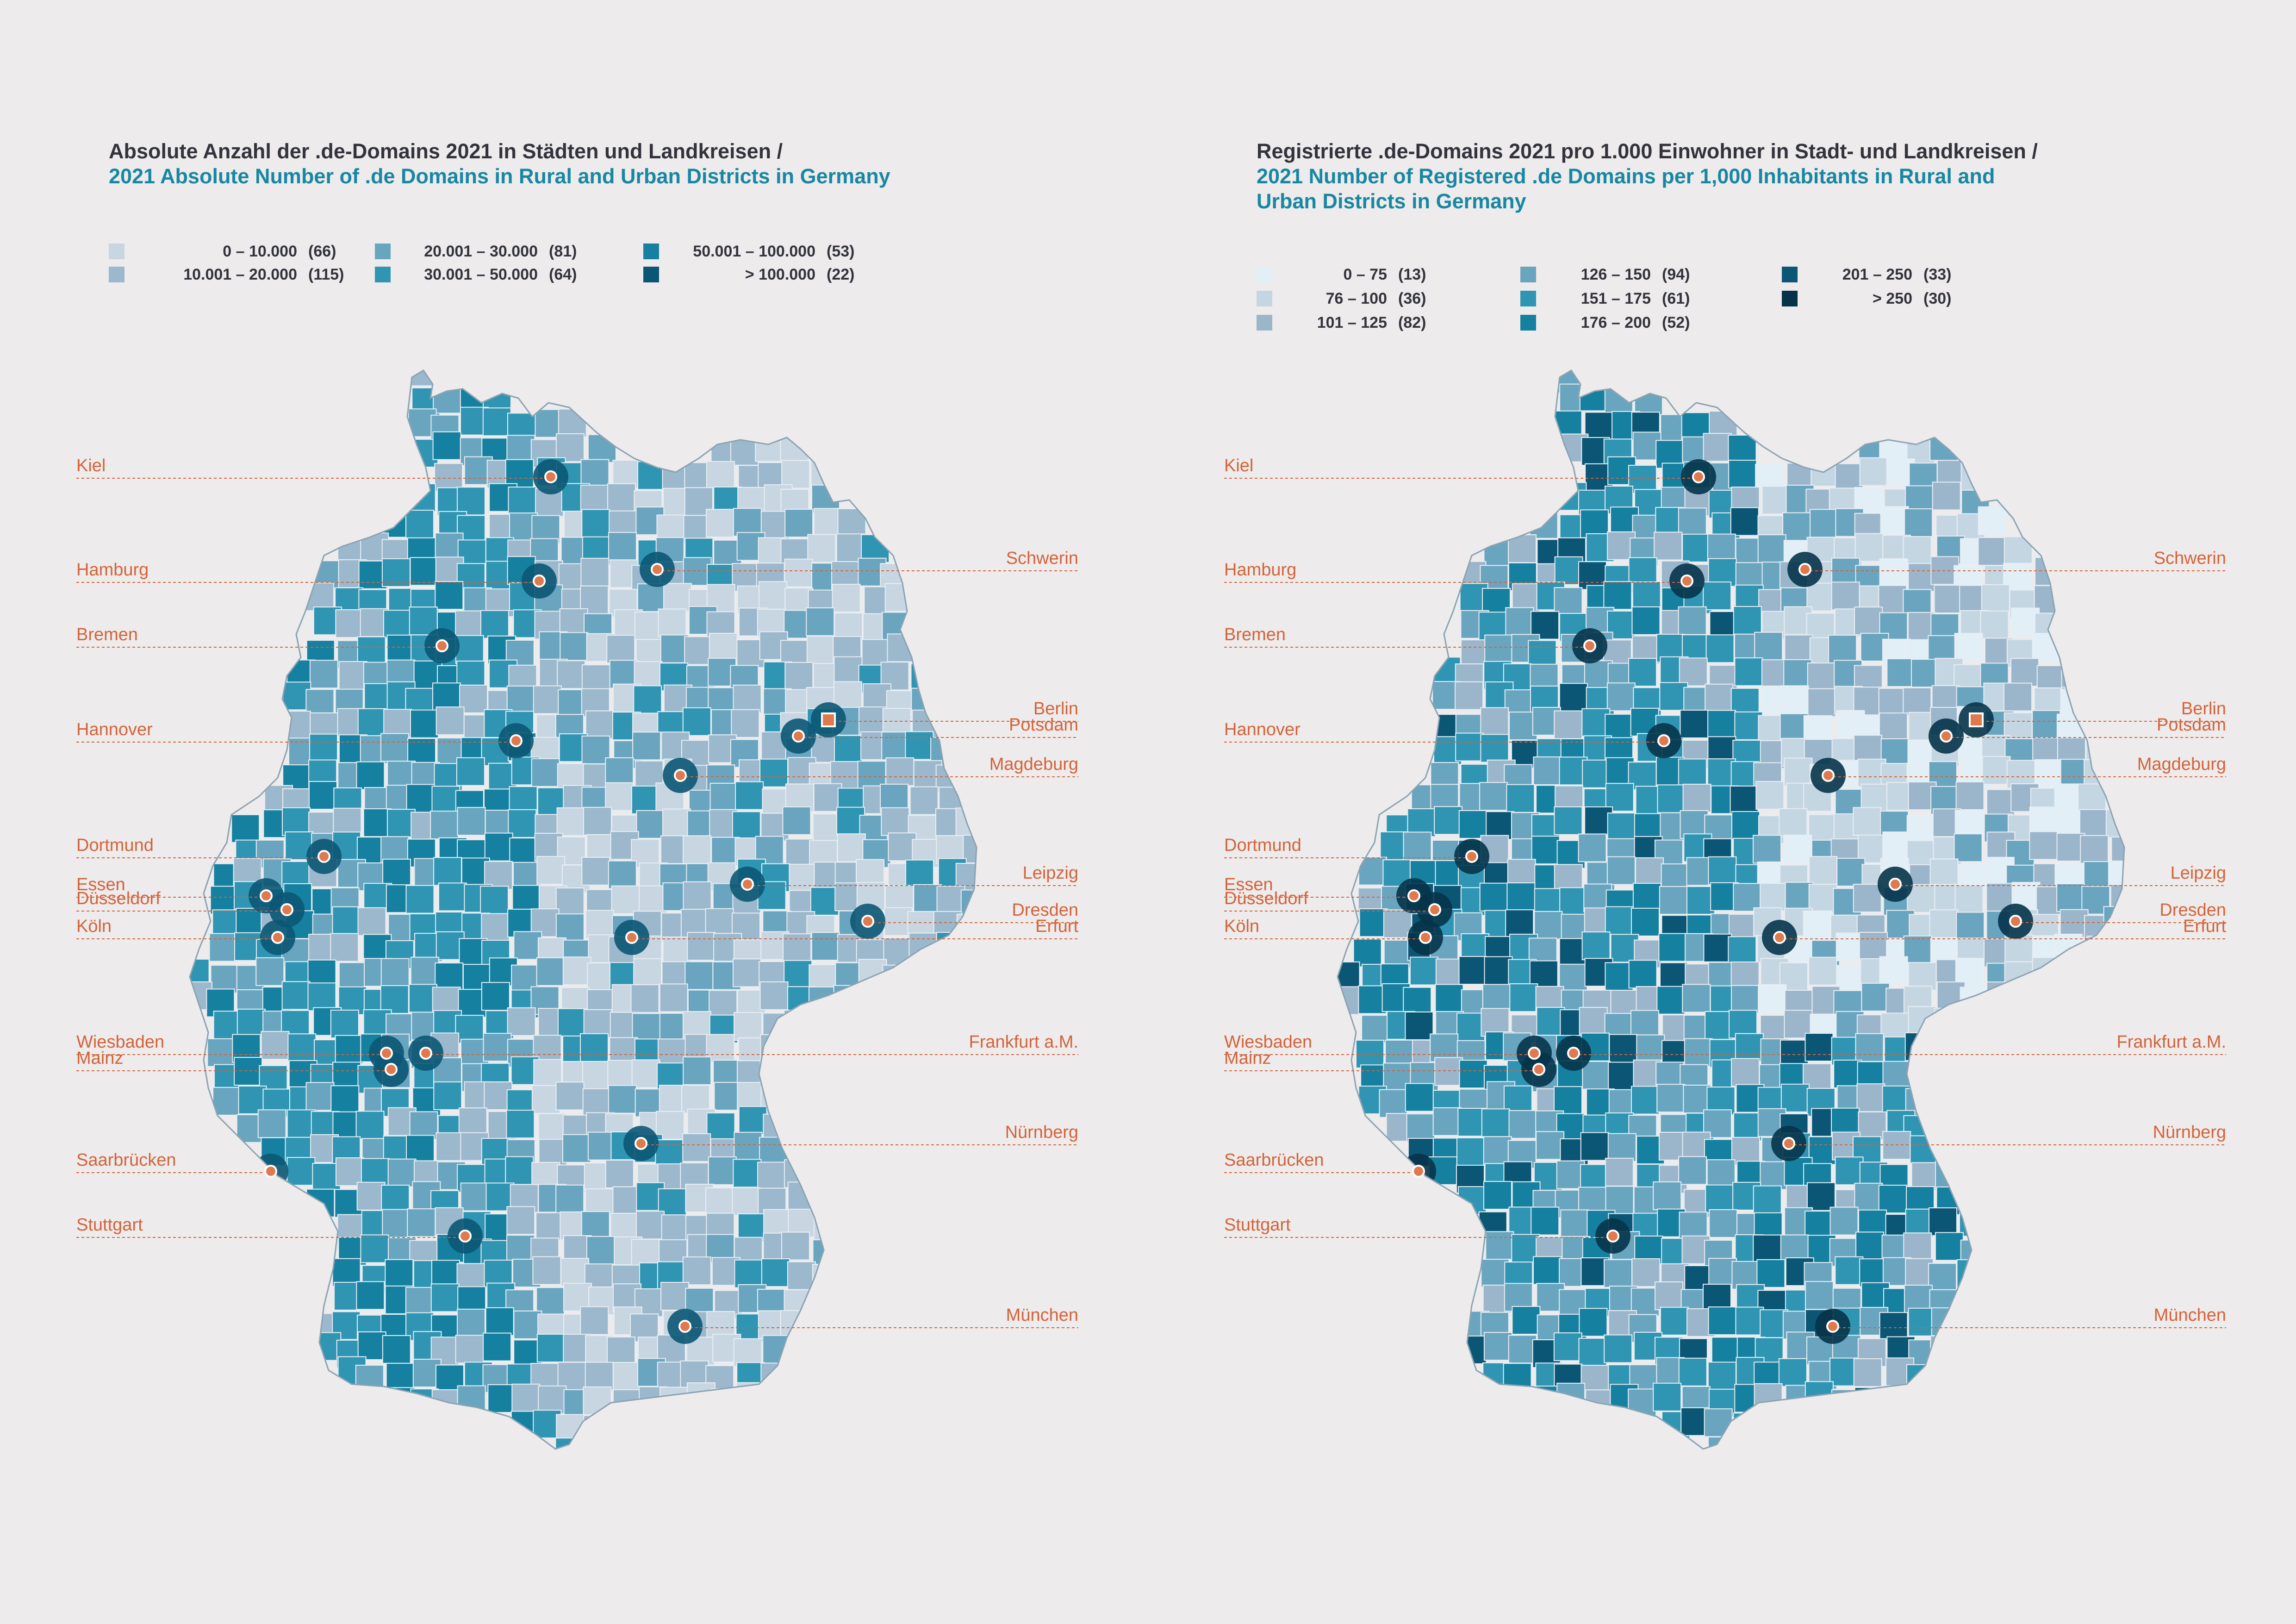  I want to click on city-label: Schwerin, so click(1042, 558).